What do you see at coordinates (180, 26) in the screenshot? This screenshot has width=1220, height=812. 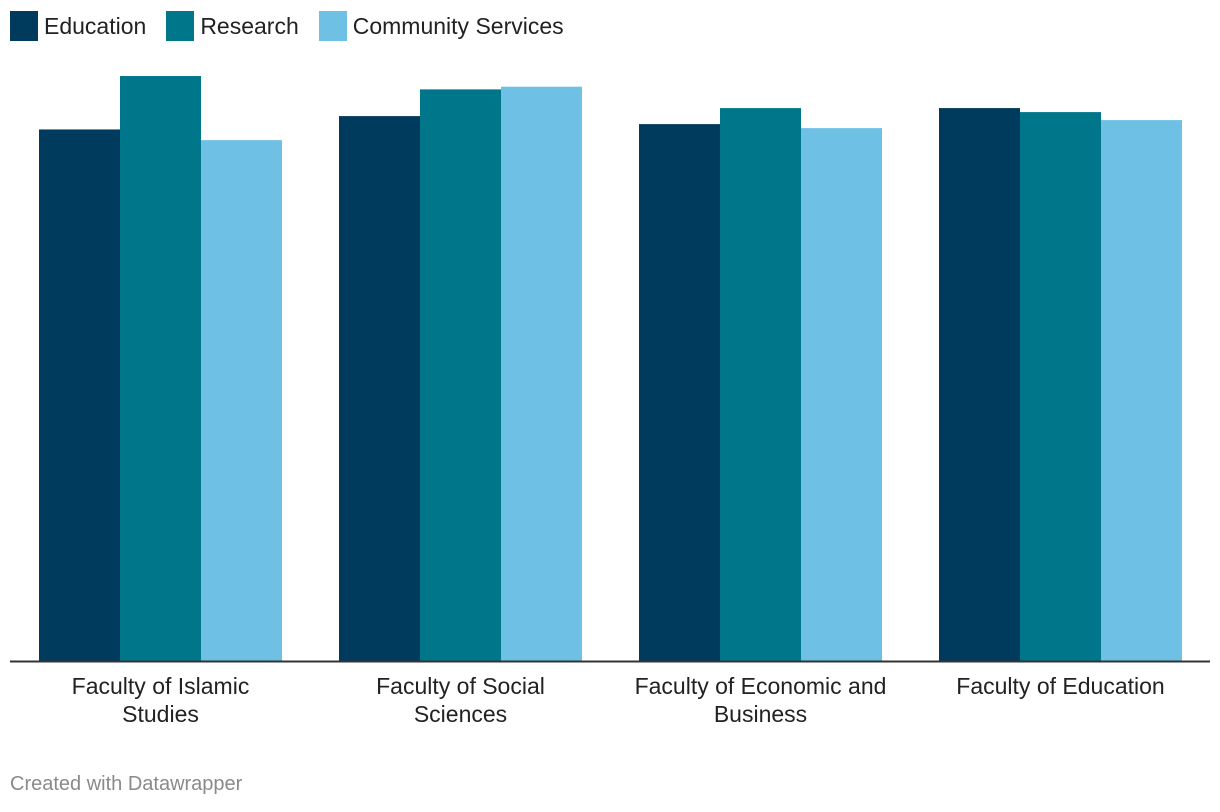 I see `legend-swatch-research` at bounding box center [180, 26].